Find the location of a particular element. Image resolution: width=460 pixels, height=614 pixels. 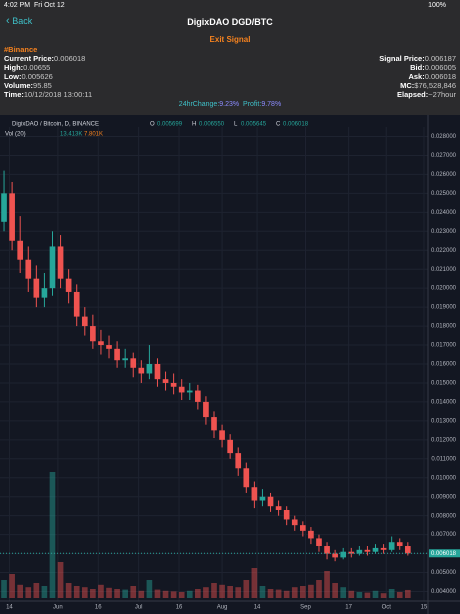

nav-title: DigixDAO DGD/BTC is located at coordinates (230, 22).